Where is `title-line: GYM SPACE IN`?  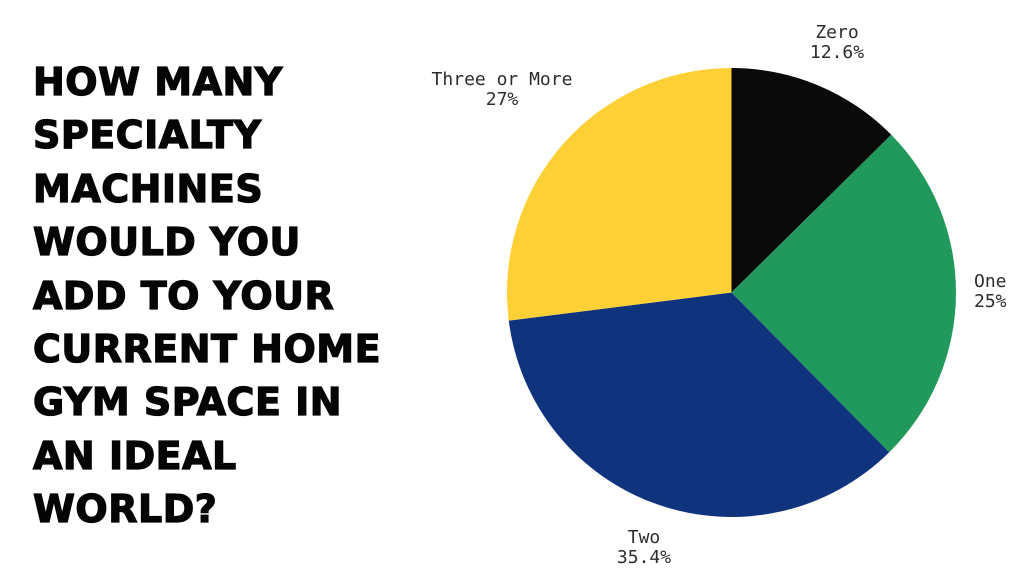
title-line: GYM SPACE IN is located at coordinates (187, 402).